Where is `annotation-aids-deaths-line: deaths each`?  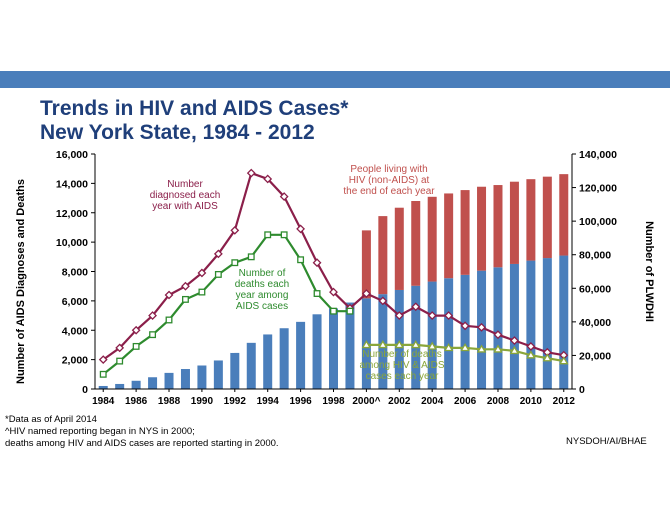
annotation-aids-deaths-line: deaths each is located at coordinates (262, 284).